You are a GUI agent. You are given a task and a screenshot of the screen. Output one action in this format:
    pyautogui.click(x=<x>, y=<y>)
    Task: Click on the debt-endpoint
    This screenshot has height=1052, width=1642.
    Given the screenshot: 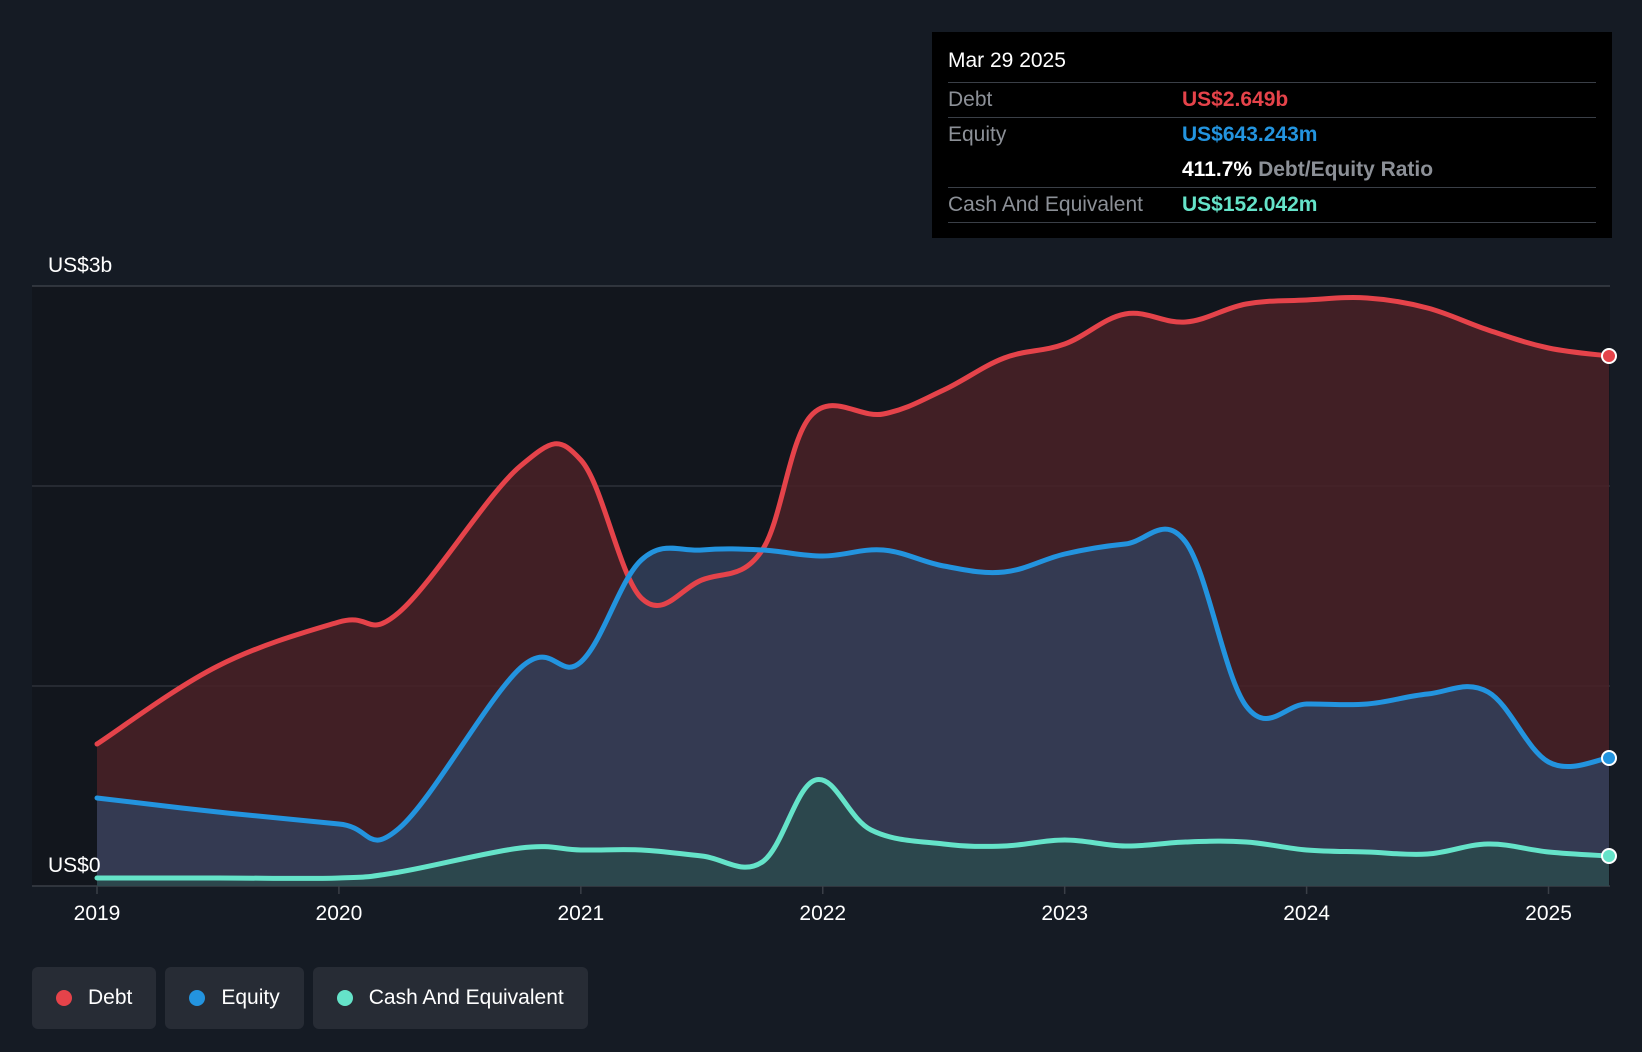 What is the action you would take?
    pyautogui.click(x=1609, y=356)
    